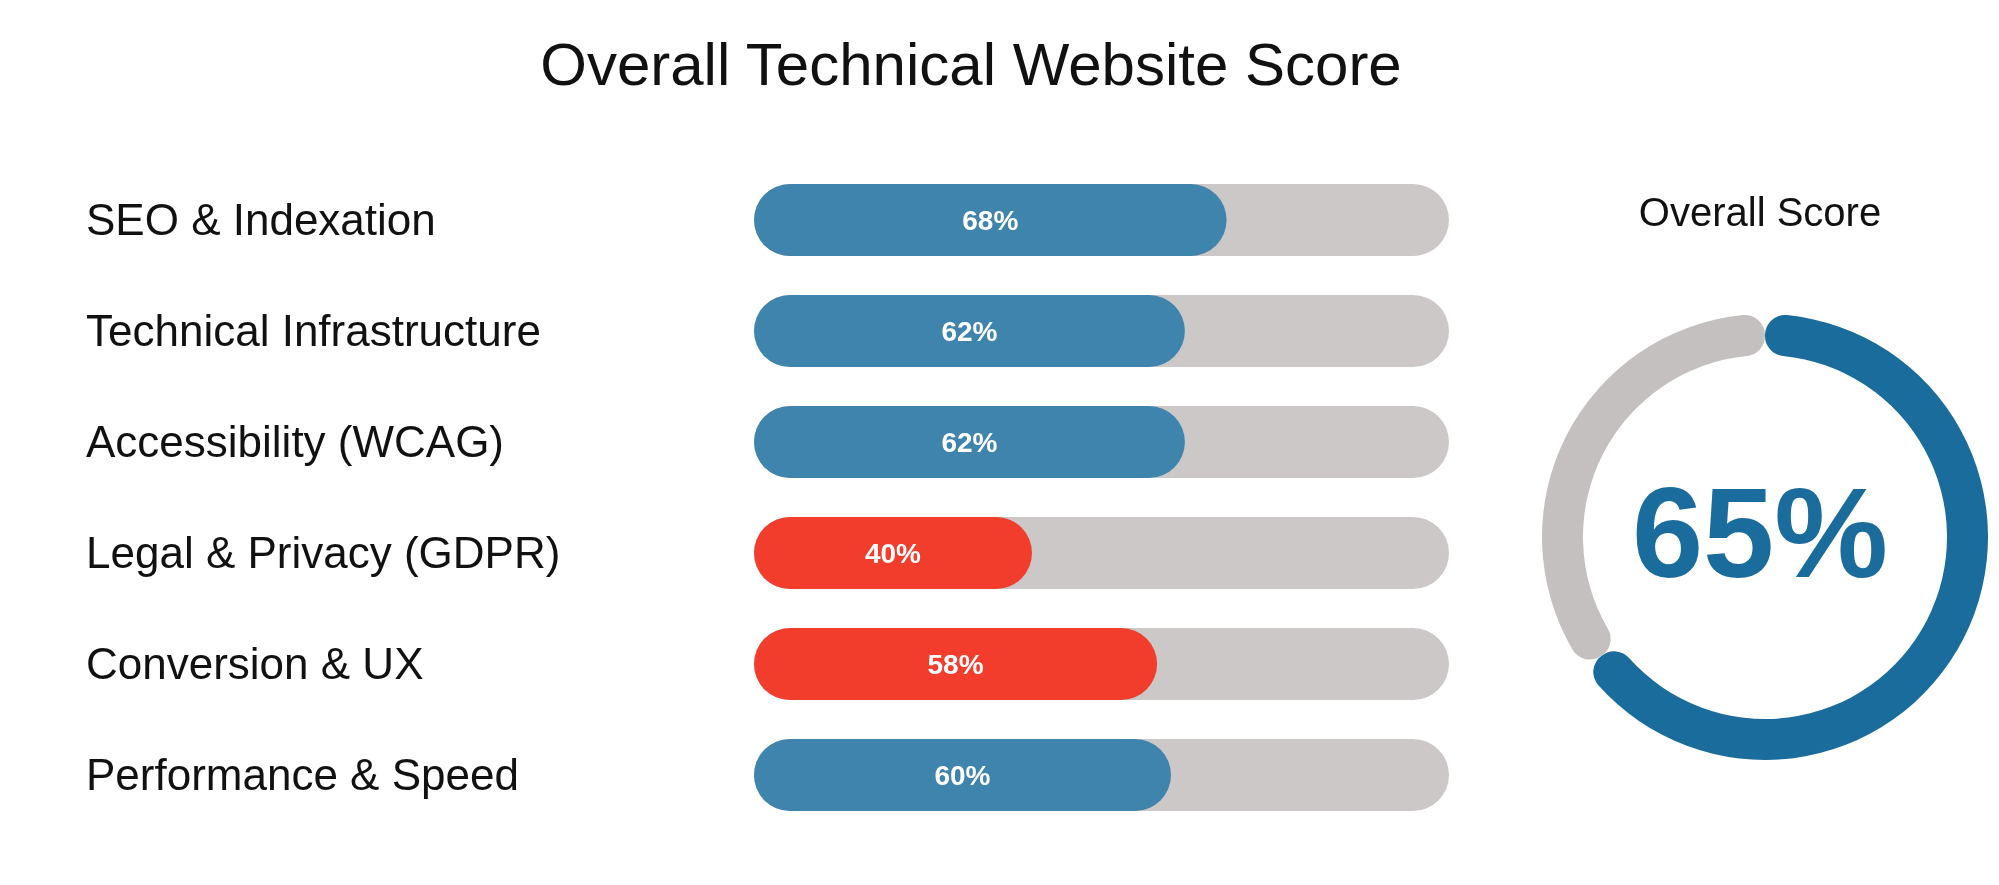 Image resolution: width=1999 pixels, height=885 pixels. What do you see at coordinates (1760, 533) in the screenshot?
I see `text: 65%` at bounding box center [1760, 533].